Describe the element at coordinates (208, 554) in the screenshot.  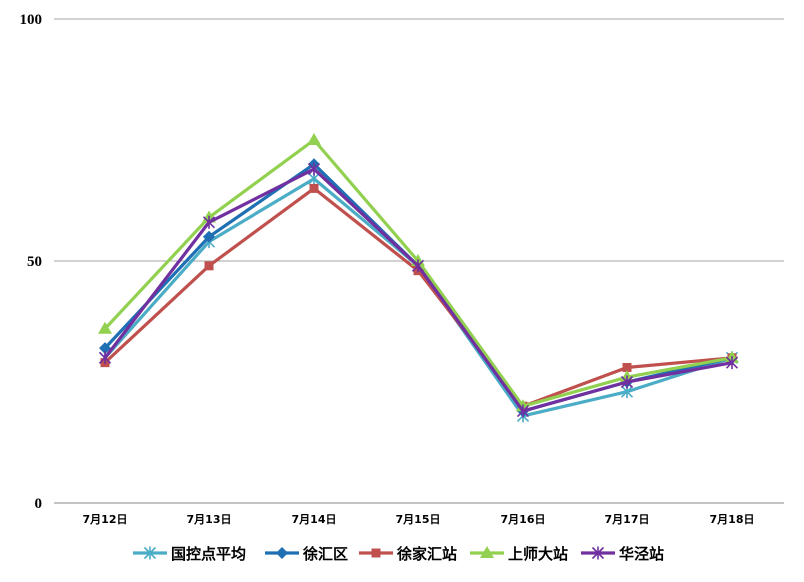
I see `legend-label: 国控点平均` at that location.